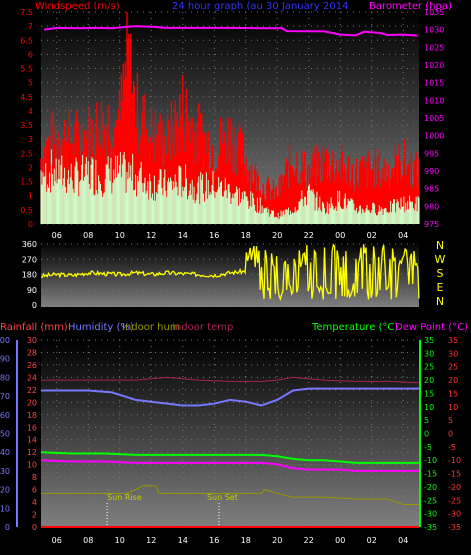 Image resolution: width=471 pixels, height=555 pixels. I want to click on baro-axis-label: Barometer (hpa), so click(410, 6).